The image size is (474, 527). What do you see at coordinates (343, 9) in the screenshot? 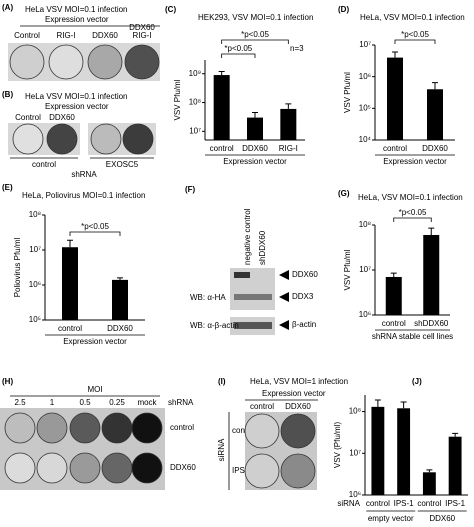
I see `panel-label: (D)` at bounding box center [343, 9].